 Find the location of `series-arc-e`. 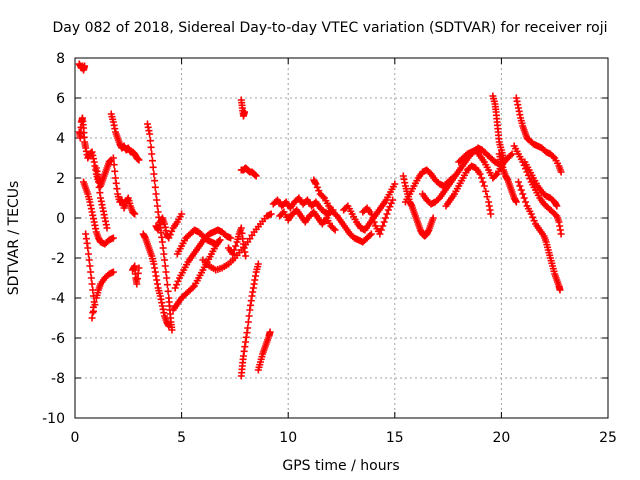

series-arc-e is located at coordinates (125, 137).